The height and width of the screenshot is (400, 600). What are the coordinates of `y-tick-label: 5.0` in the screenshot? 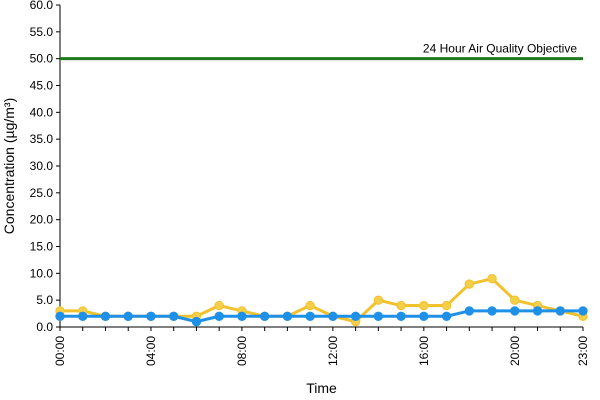 It's located at (44, 300).